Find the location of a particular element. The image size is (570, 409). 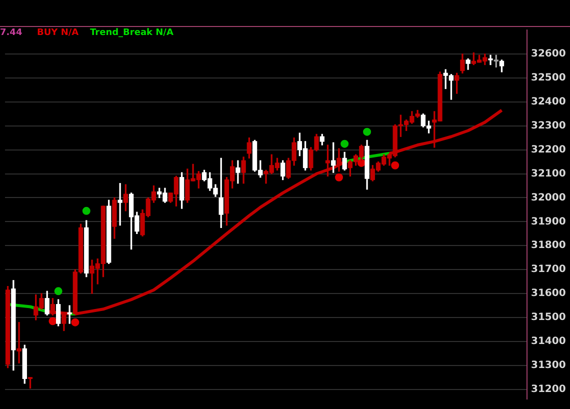

y-tick-label: 32100 is located at coordinates (548, 174).